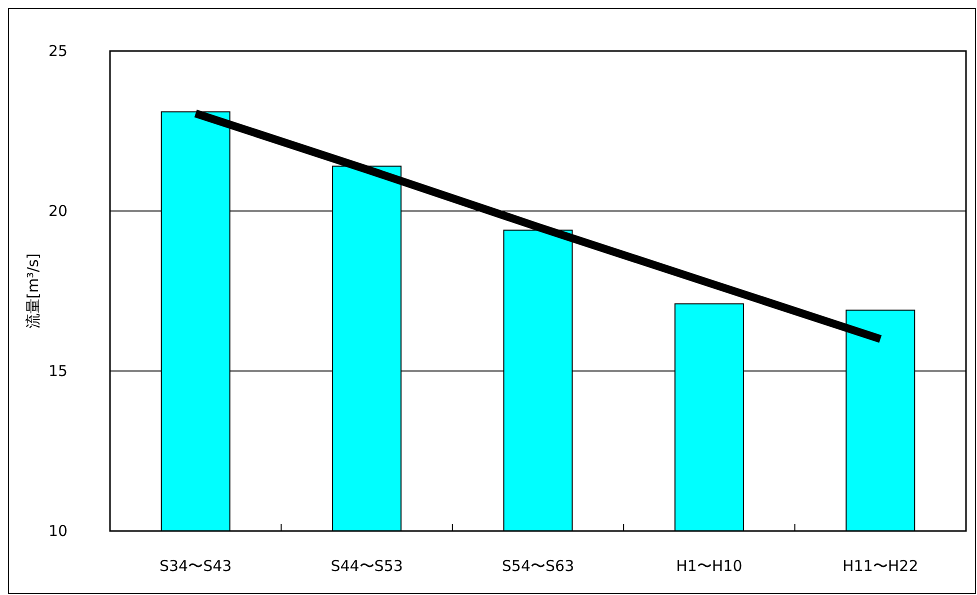 The image size is (977, 595). I want to click on y-tick-label: 25, so click(58, 51).